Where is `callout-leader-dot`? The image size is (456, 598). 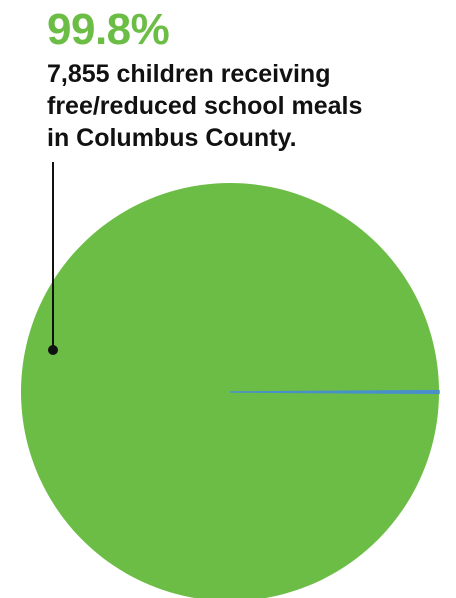
callout-leader-dot is located at coordinates (53, 350).